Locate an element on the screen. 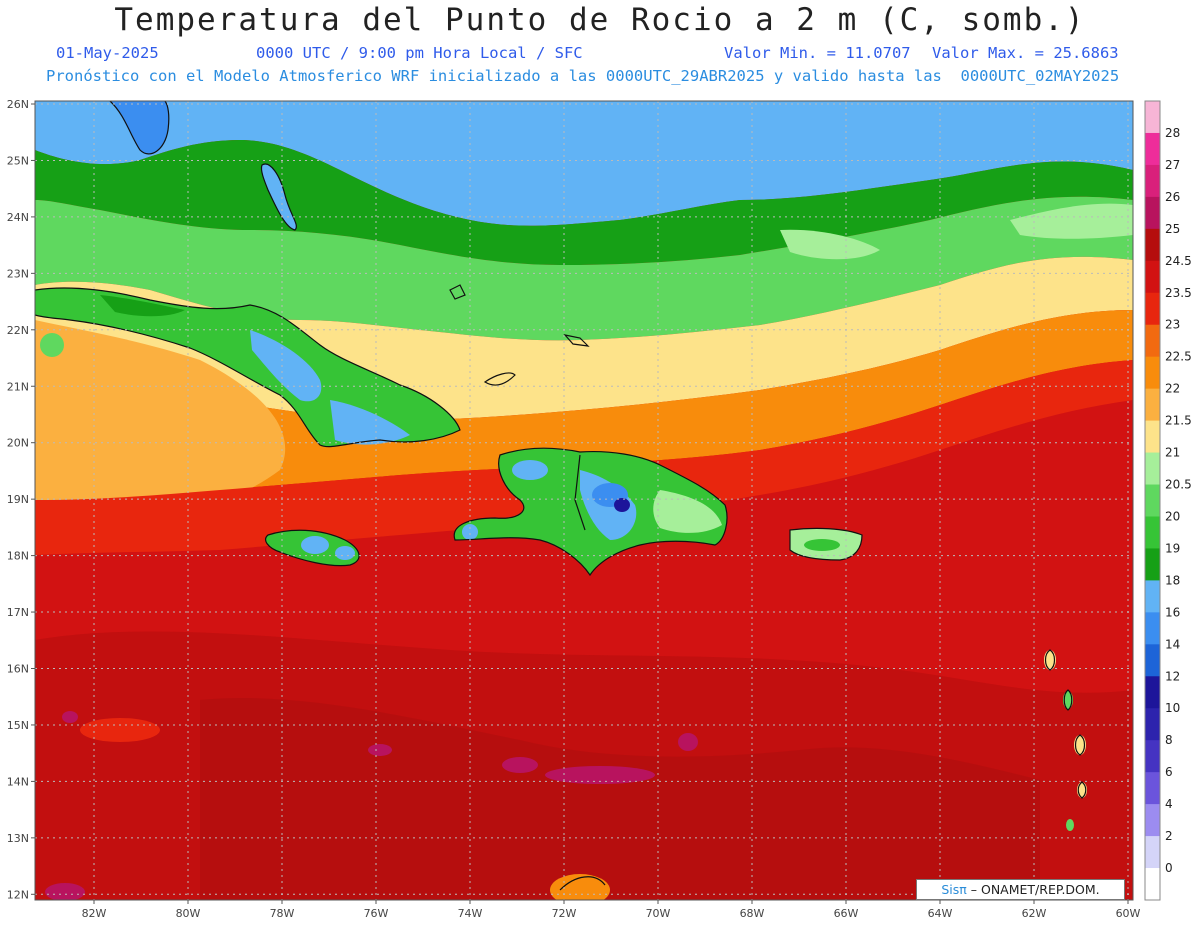  lon-label: 60W is located at coordinates (1128, 913).